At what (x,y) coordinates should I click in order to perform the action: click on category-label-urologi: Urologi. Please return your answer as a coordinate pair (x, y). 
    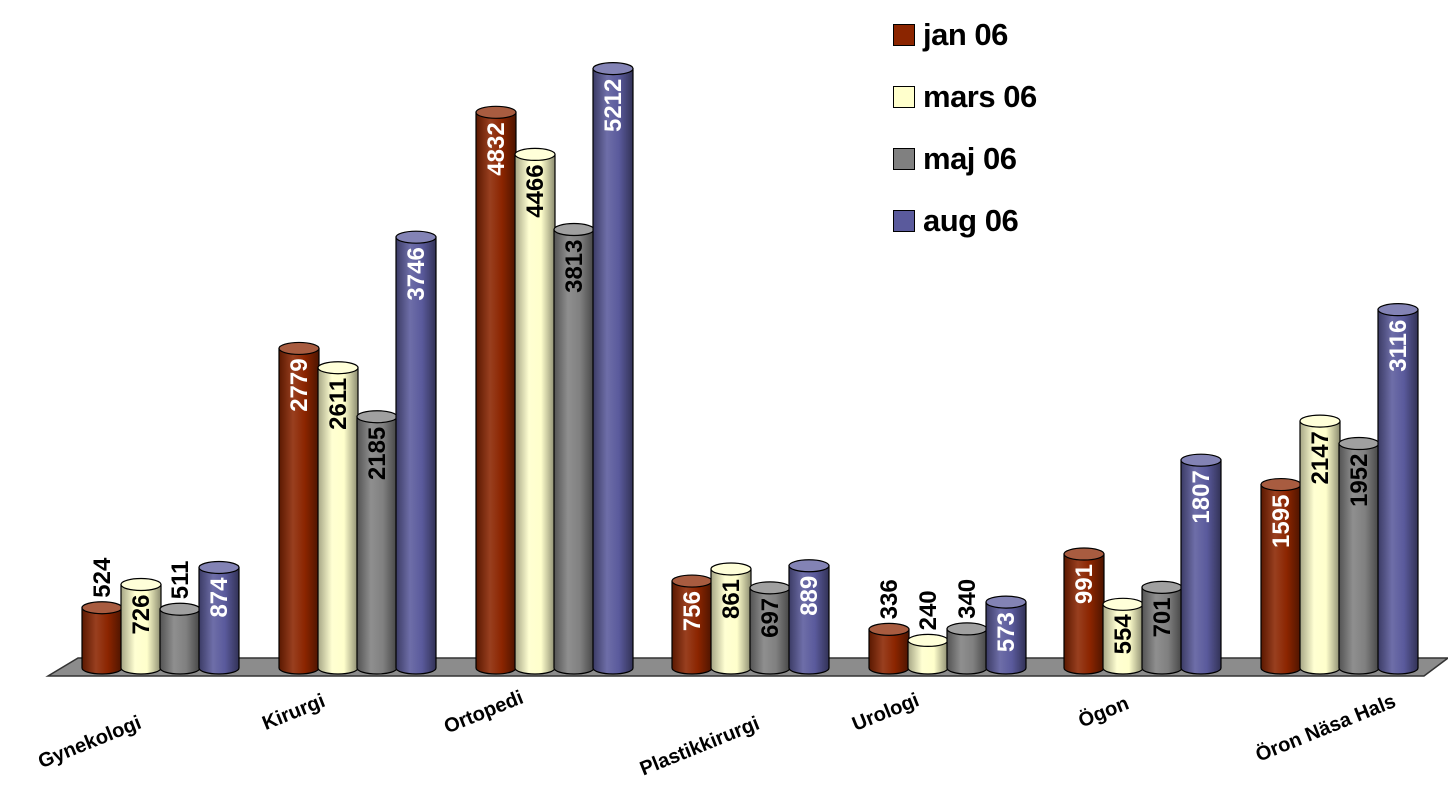
    Looking at the image, I should click on (885, 712).